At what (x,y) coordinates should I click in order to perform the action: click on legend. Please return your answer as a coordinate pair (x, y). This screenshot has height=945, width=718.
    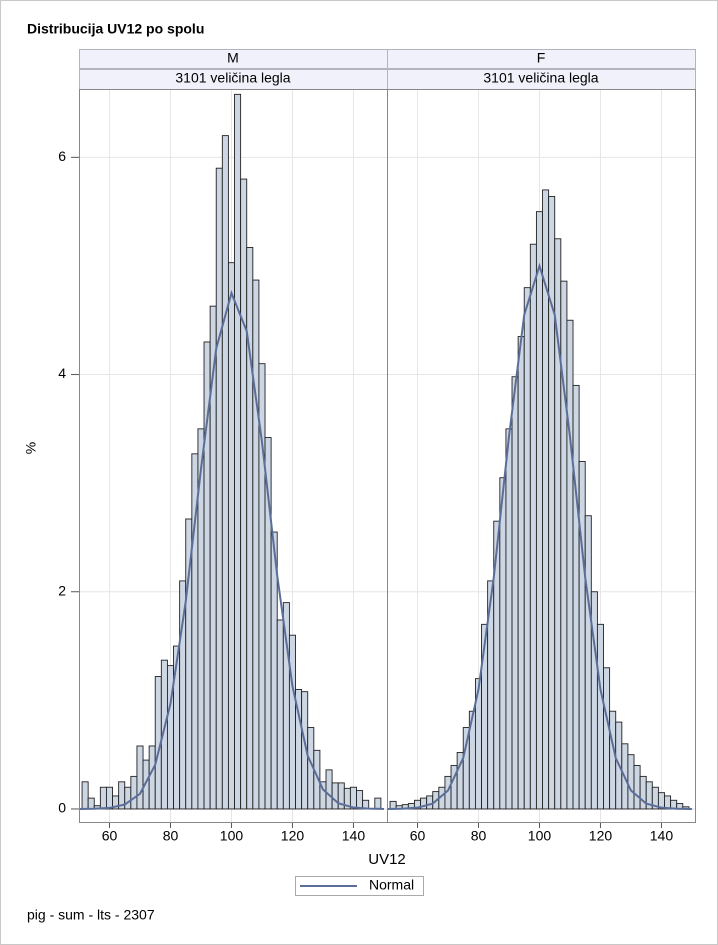
    Looking at the image, I should click on (359, 886).